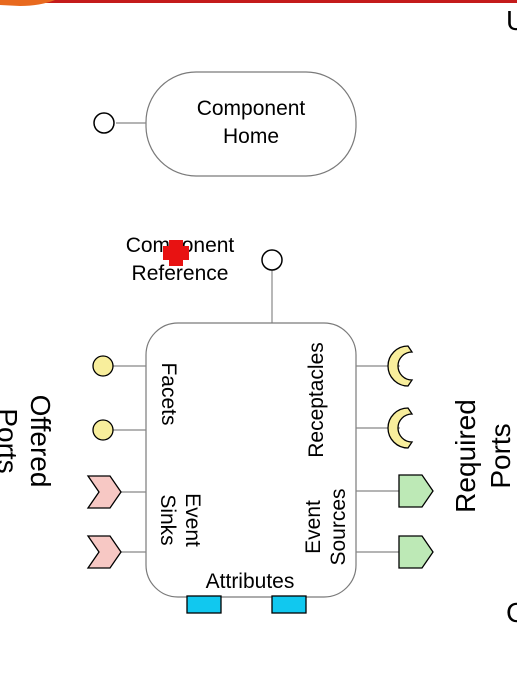 The image size is (517, 686). What do you see at coordinates (385, 397) in the screenshot?
I see `receptacles-ports` at bounding box center [385, 397].